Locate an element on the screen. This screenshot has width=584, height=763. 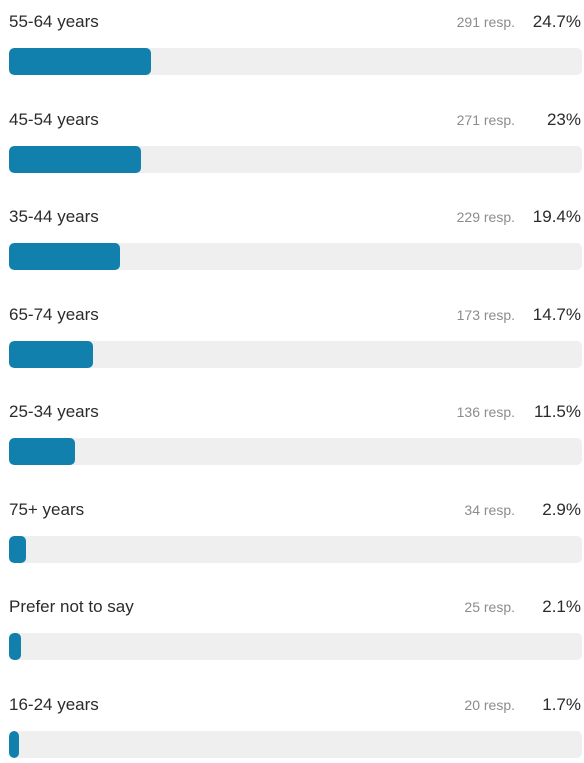
poll-option-row: 25-34 years 136 resp. 11.5% is located at coordinates (292, 430).